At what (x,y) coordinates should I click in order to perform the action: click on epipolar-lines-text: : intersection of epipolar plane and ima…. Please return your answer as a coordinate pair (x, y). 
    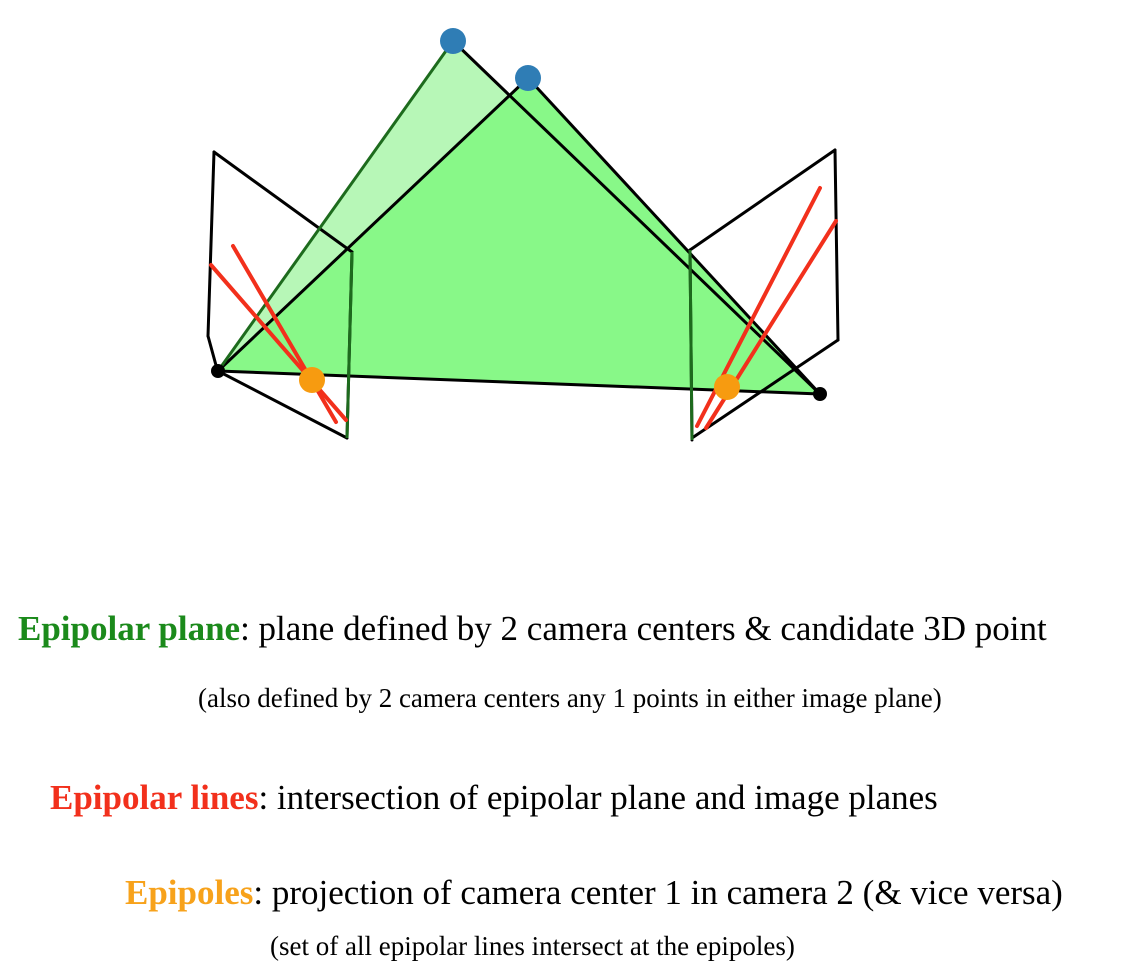
    Looking at the image, I should click on (598, 797).